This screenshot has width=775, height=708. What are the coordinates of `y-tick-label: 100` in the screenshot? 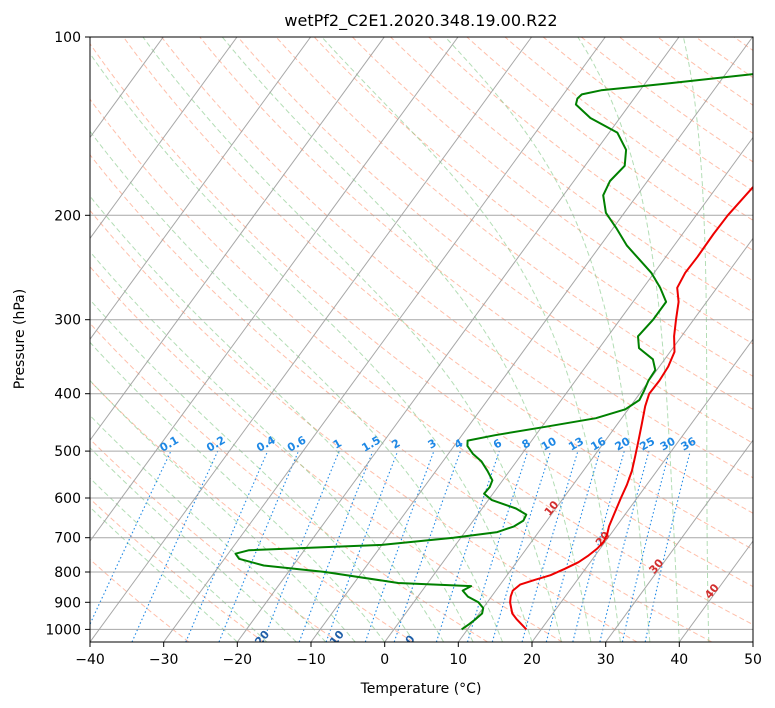 It's located at (67, 38).